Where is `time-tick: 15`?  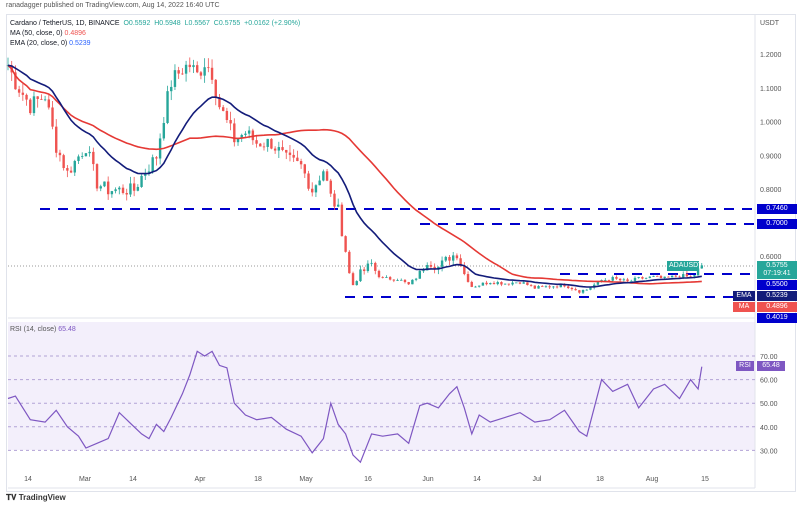 time-tick: 15 is located at coordinates (705, 479).